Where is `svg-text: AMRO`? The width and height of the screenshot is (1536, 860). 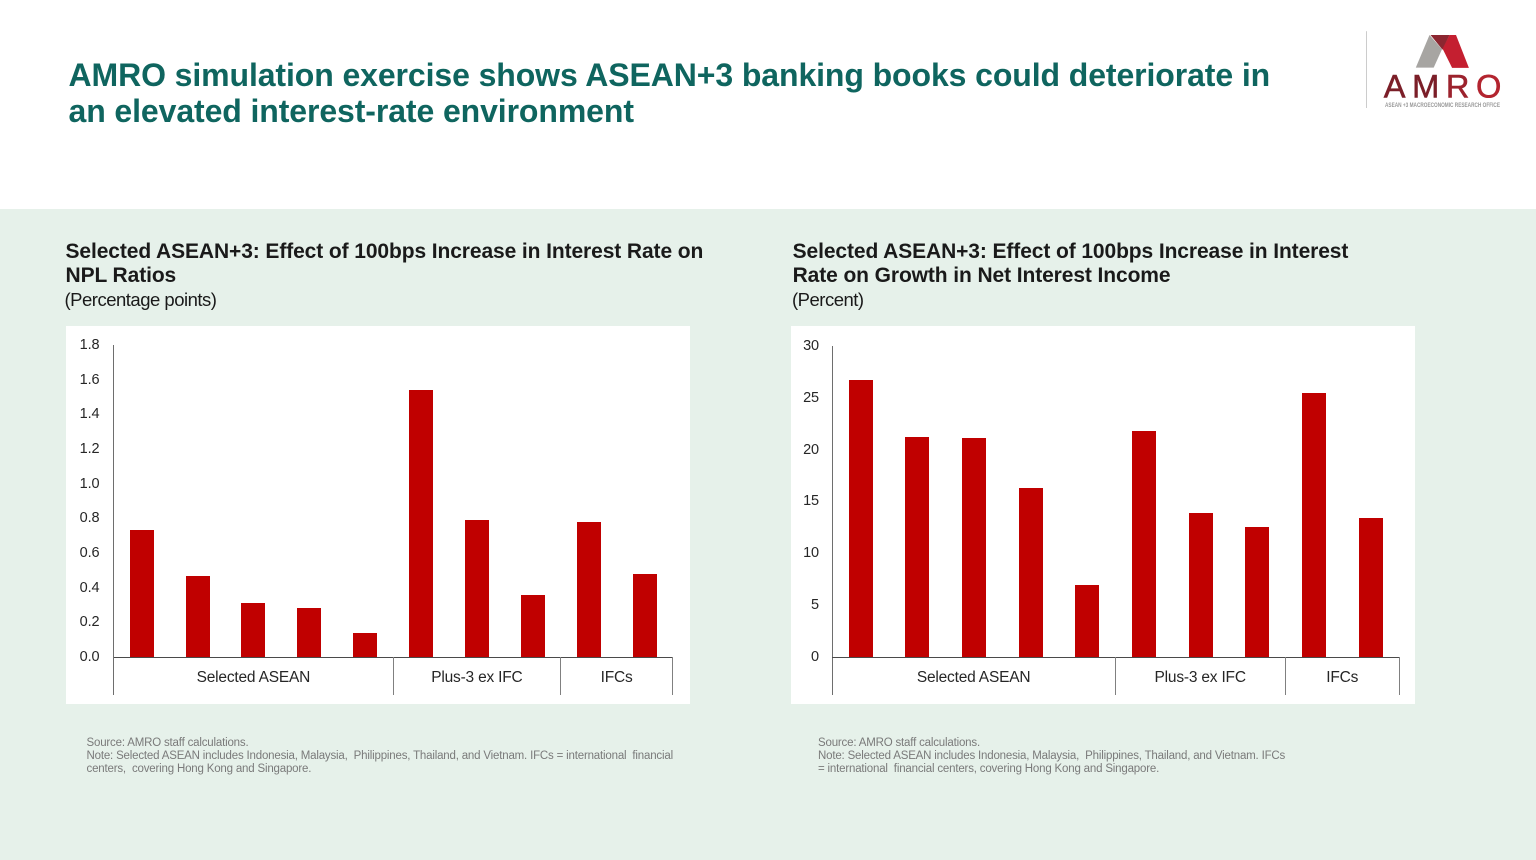
svg-text: AMRO is located at coordinates (1446, 85).